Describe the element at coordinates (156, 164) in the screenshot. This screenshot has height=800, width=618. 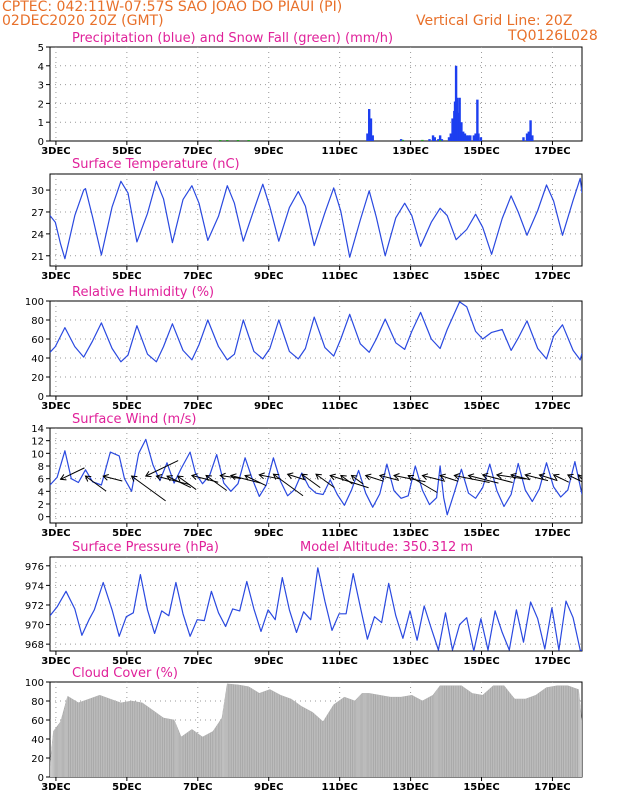
I see `panel-title: Surface Temperature (nC)` at that location.